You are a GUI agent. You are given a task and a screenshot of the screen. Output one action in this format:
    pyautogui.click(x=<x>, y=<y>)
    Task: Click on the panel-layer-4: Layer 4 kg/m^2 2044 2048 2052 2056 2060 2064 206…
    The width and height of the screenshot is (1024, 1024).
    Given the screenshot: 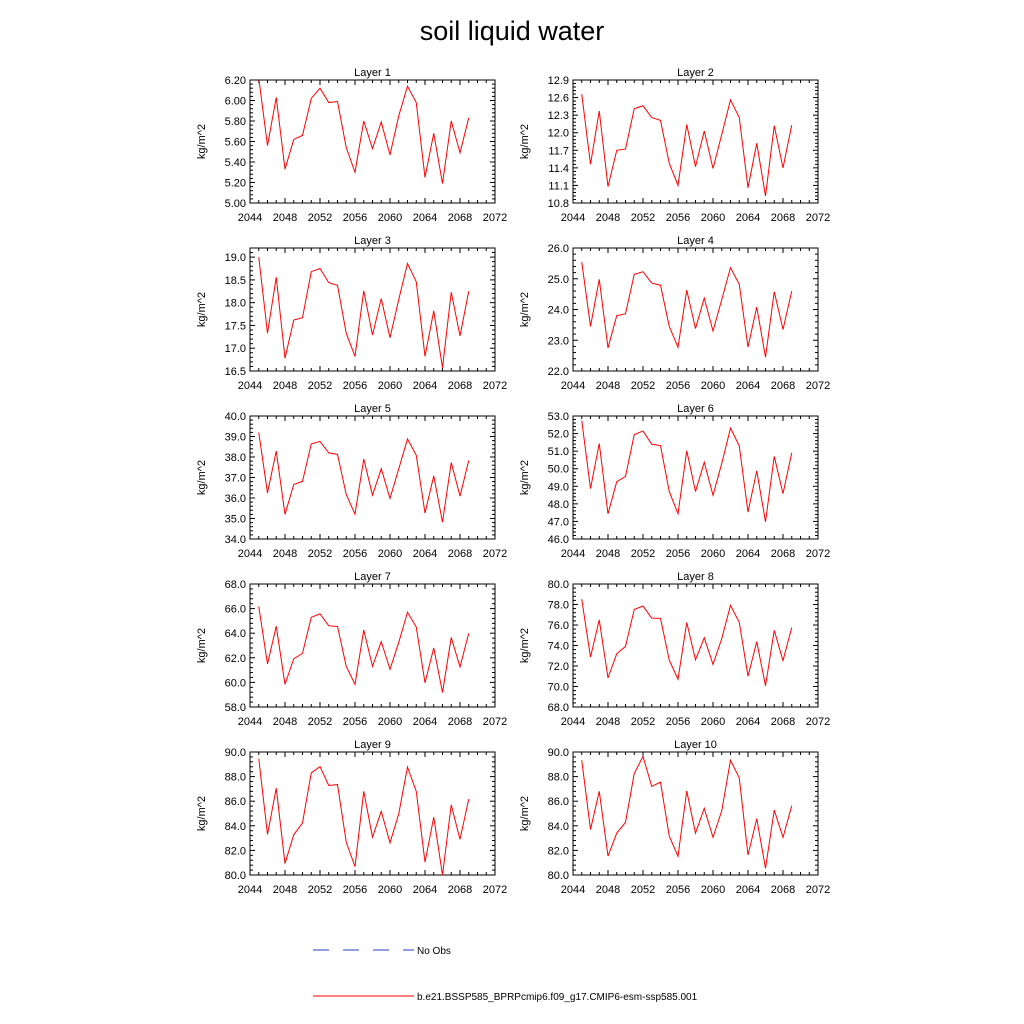 What is the action you would take?
    pyautogui.click(x=674, y=313)
    